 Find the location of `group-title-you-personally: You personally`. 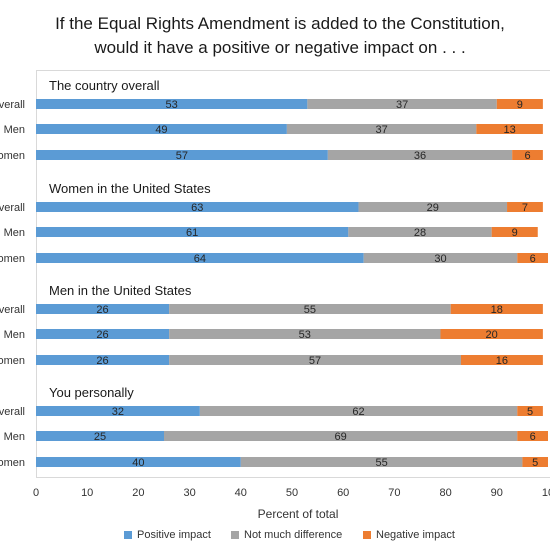

group-title-you-personally: You personally is located at coordinates (91, 392).